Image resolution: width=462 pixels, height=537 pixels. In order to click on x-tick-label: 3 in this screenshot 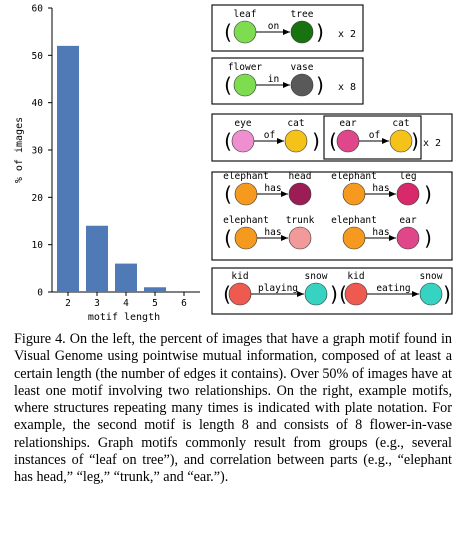, I will do `click(97, 303)`.